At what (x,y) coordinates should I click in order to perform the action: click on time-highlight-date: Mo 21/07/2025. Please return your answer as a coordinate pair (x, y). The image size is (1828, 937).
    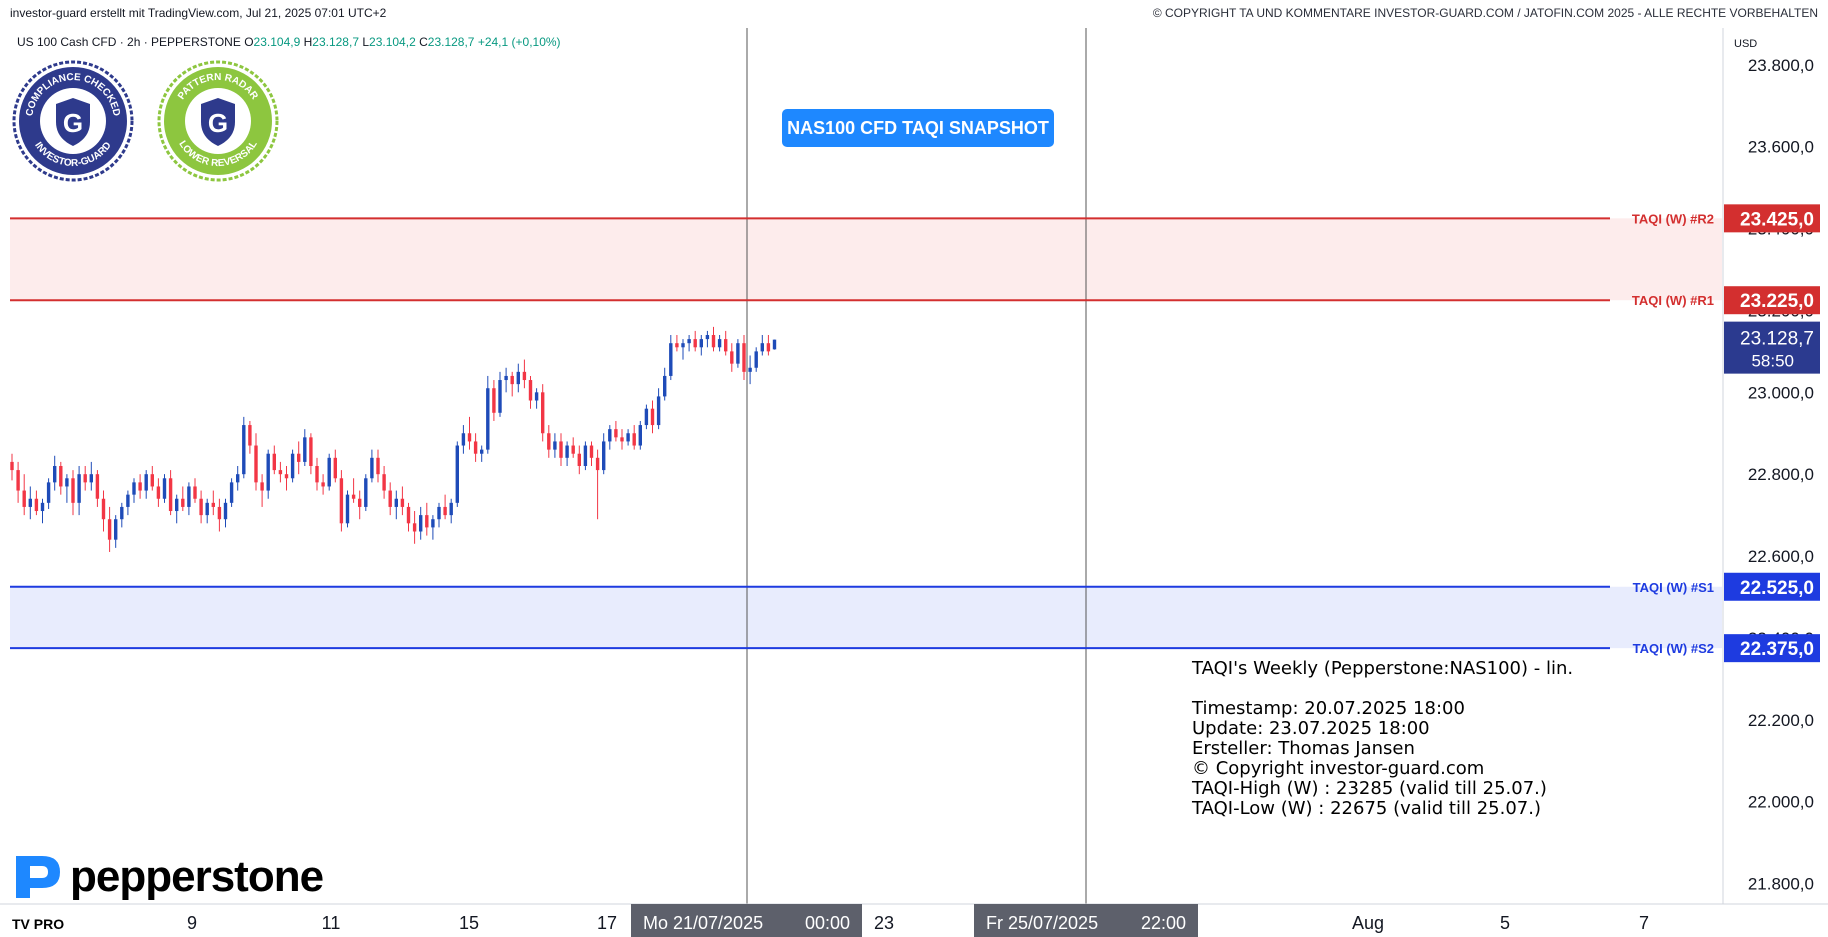
    Looking at the image, I should click on (703, 923).